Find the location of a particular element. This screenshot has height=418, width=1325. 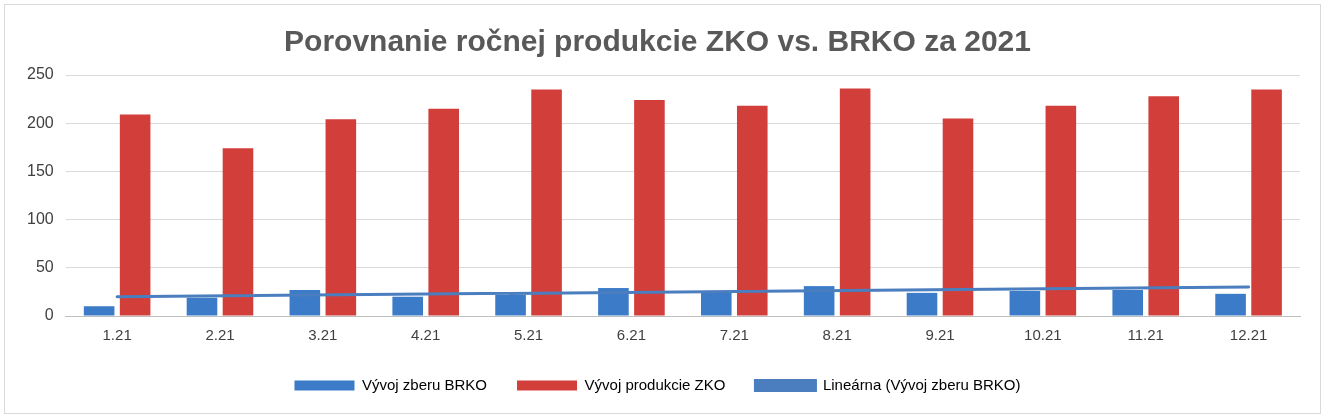

chart-title: Porovnanie ročnej produkcie ZKO vs. BRKO za 2021 is located at coordinates (657, 41).